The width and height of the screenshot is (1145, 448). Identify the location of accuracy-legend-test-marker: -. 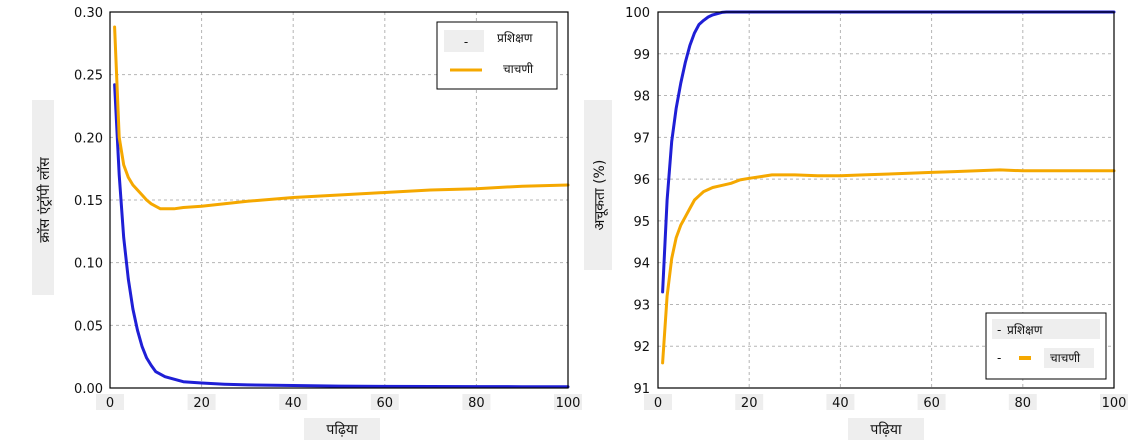
(999, 358).